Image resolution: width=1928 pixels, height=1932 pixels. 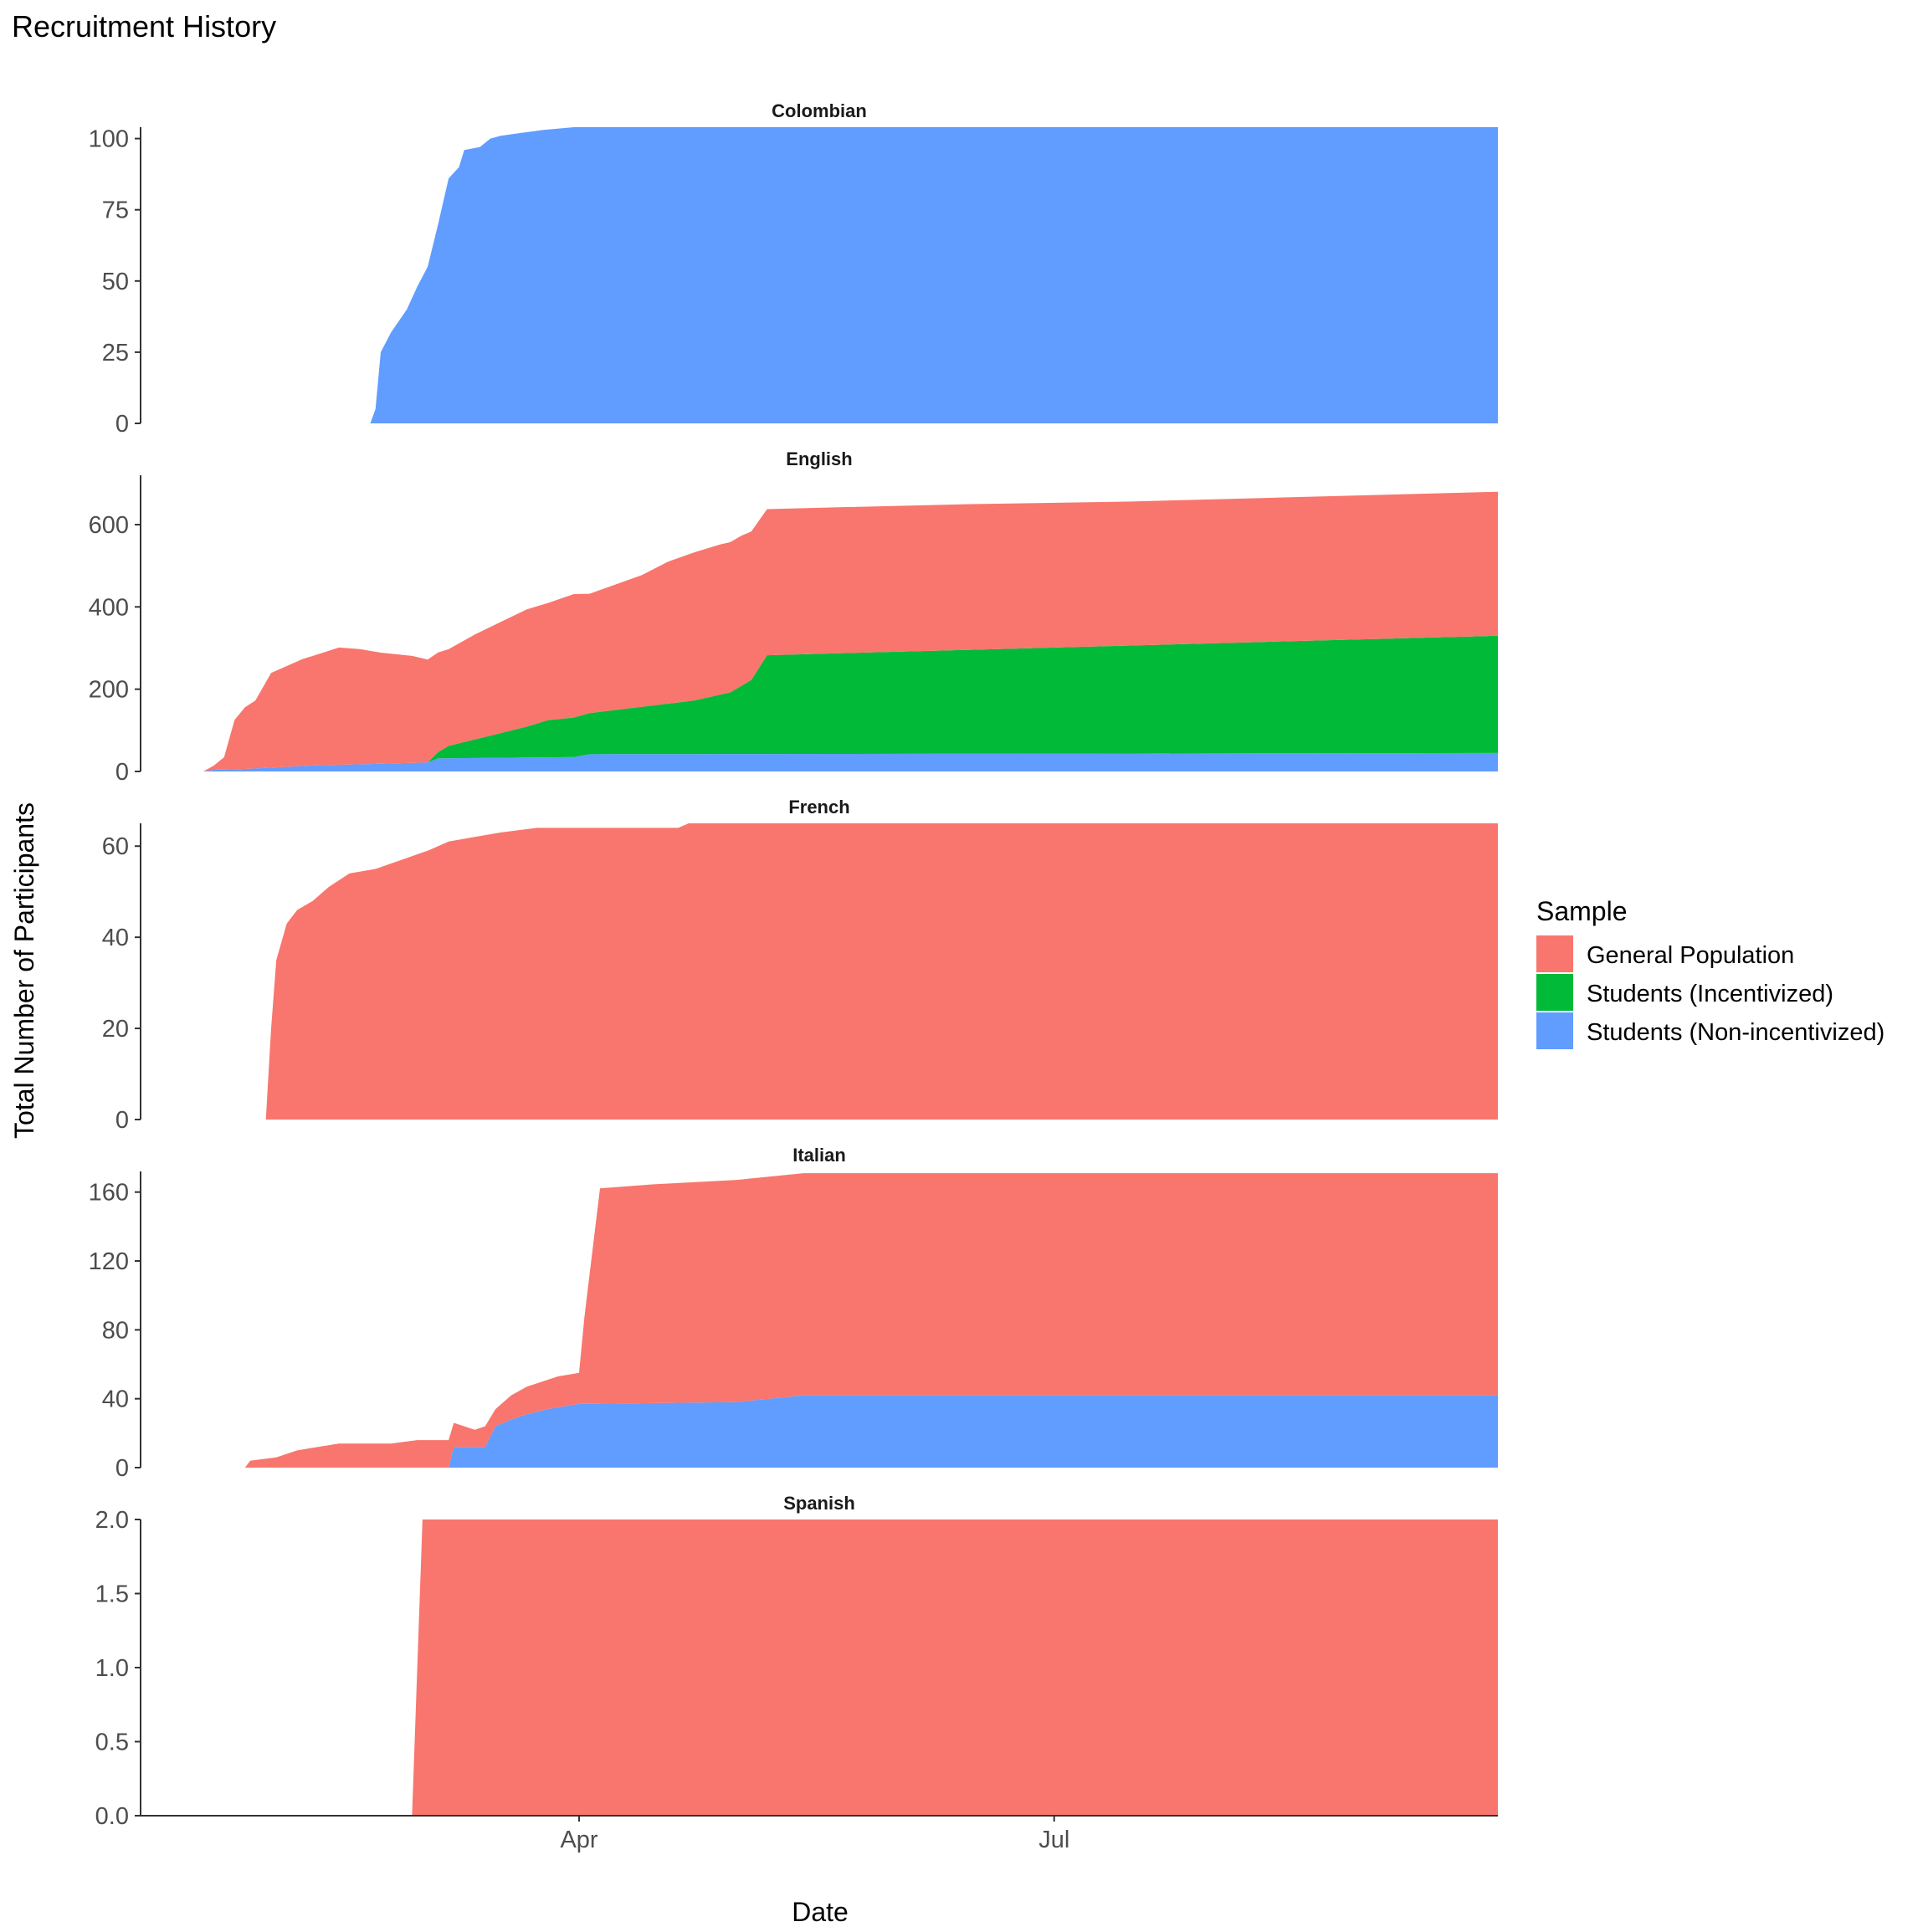 I want to click on legend-label: General Population, so click(x=1690, y=955).